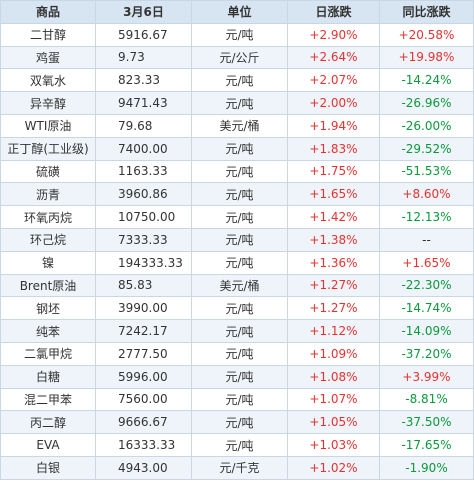  What do you see at coordinates (333, 467) in the screenshot?
I see `daily-change-cell: +1.02%` at bounding box center [333, 467].